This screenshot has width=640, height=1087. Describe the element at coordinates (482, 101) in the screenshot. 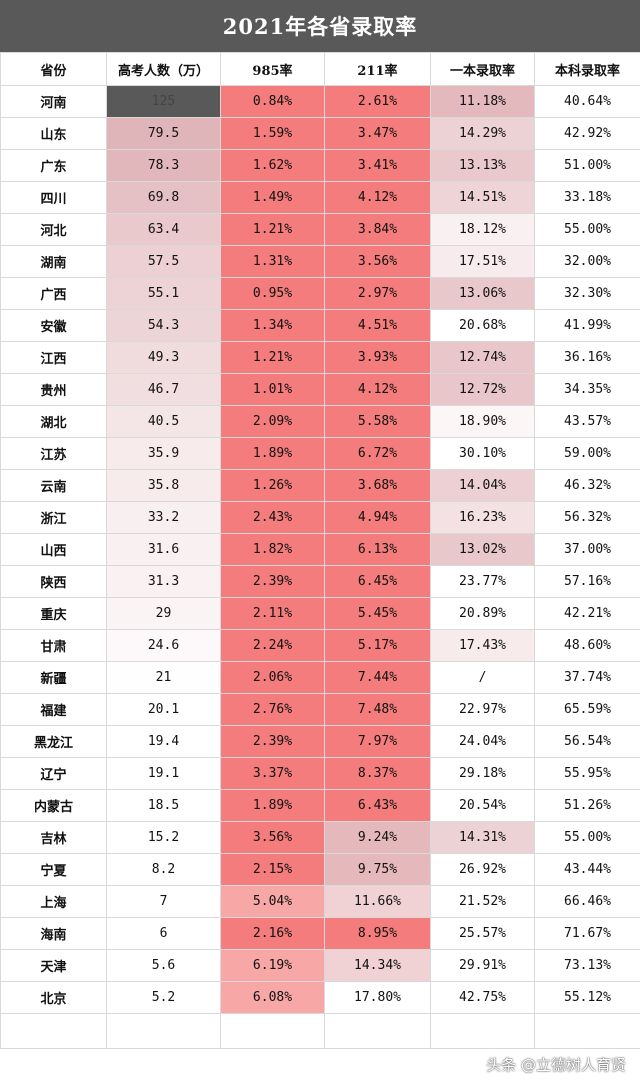

I see `rate-tier1-cell: 11.18%` at that location.